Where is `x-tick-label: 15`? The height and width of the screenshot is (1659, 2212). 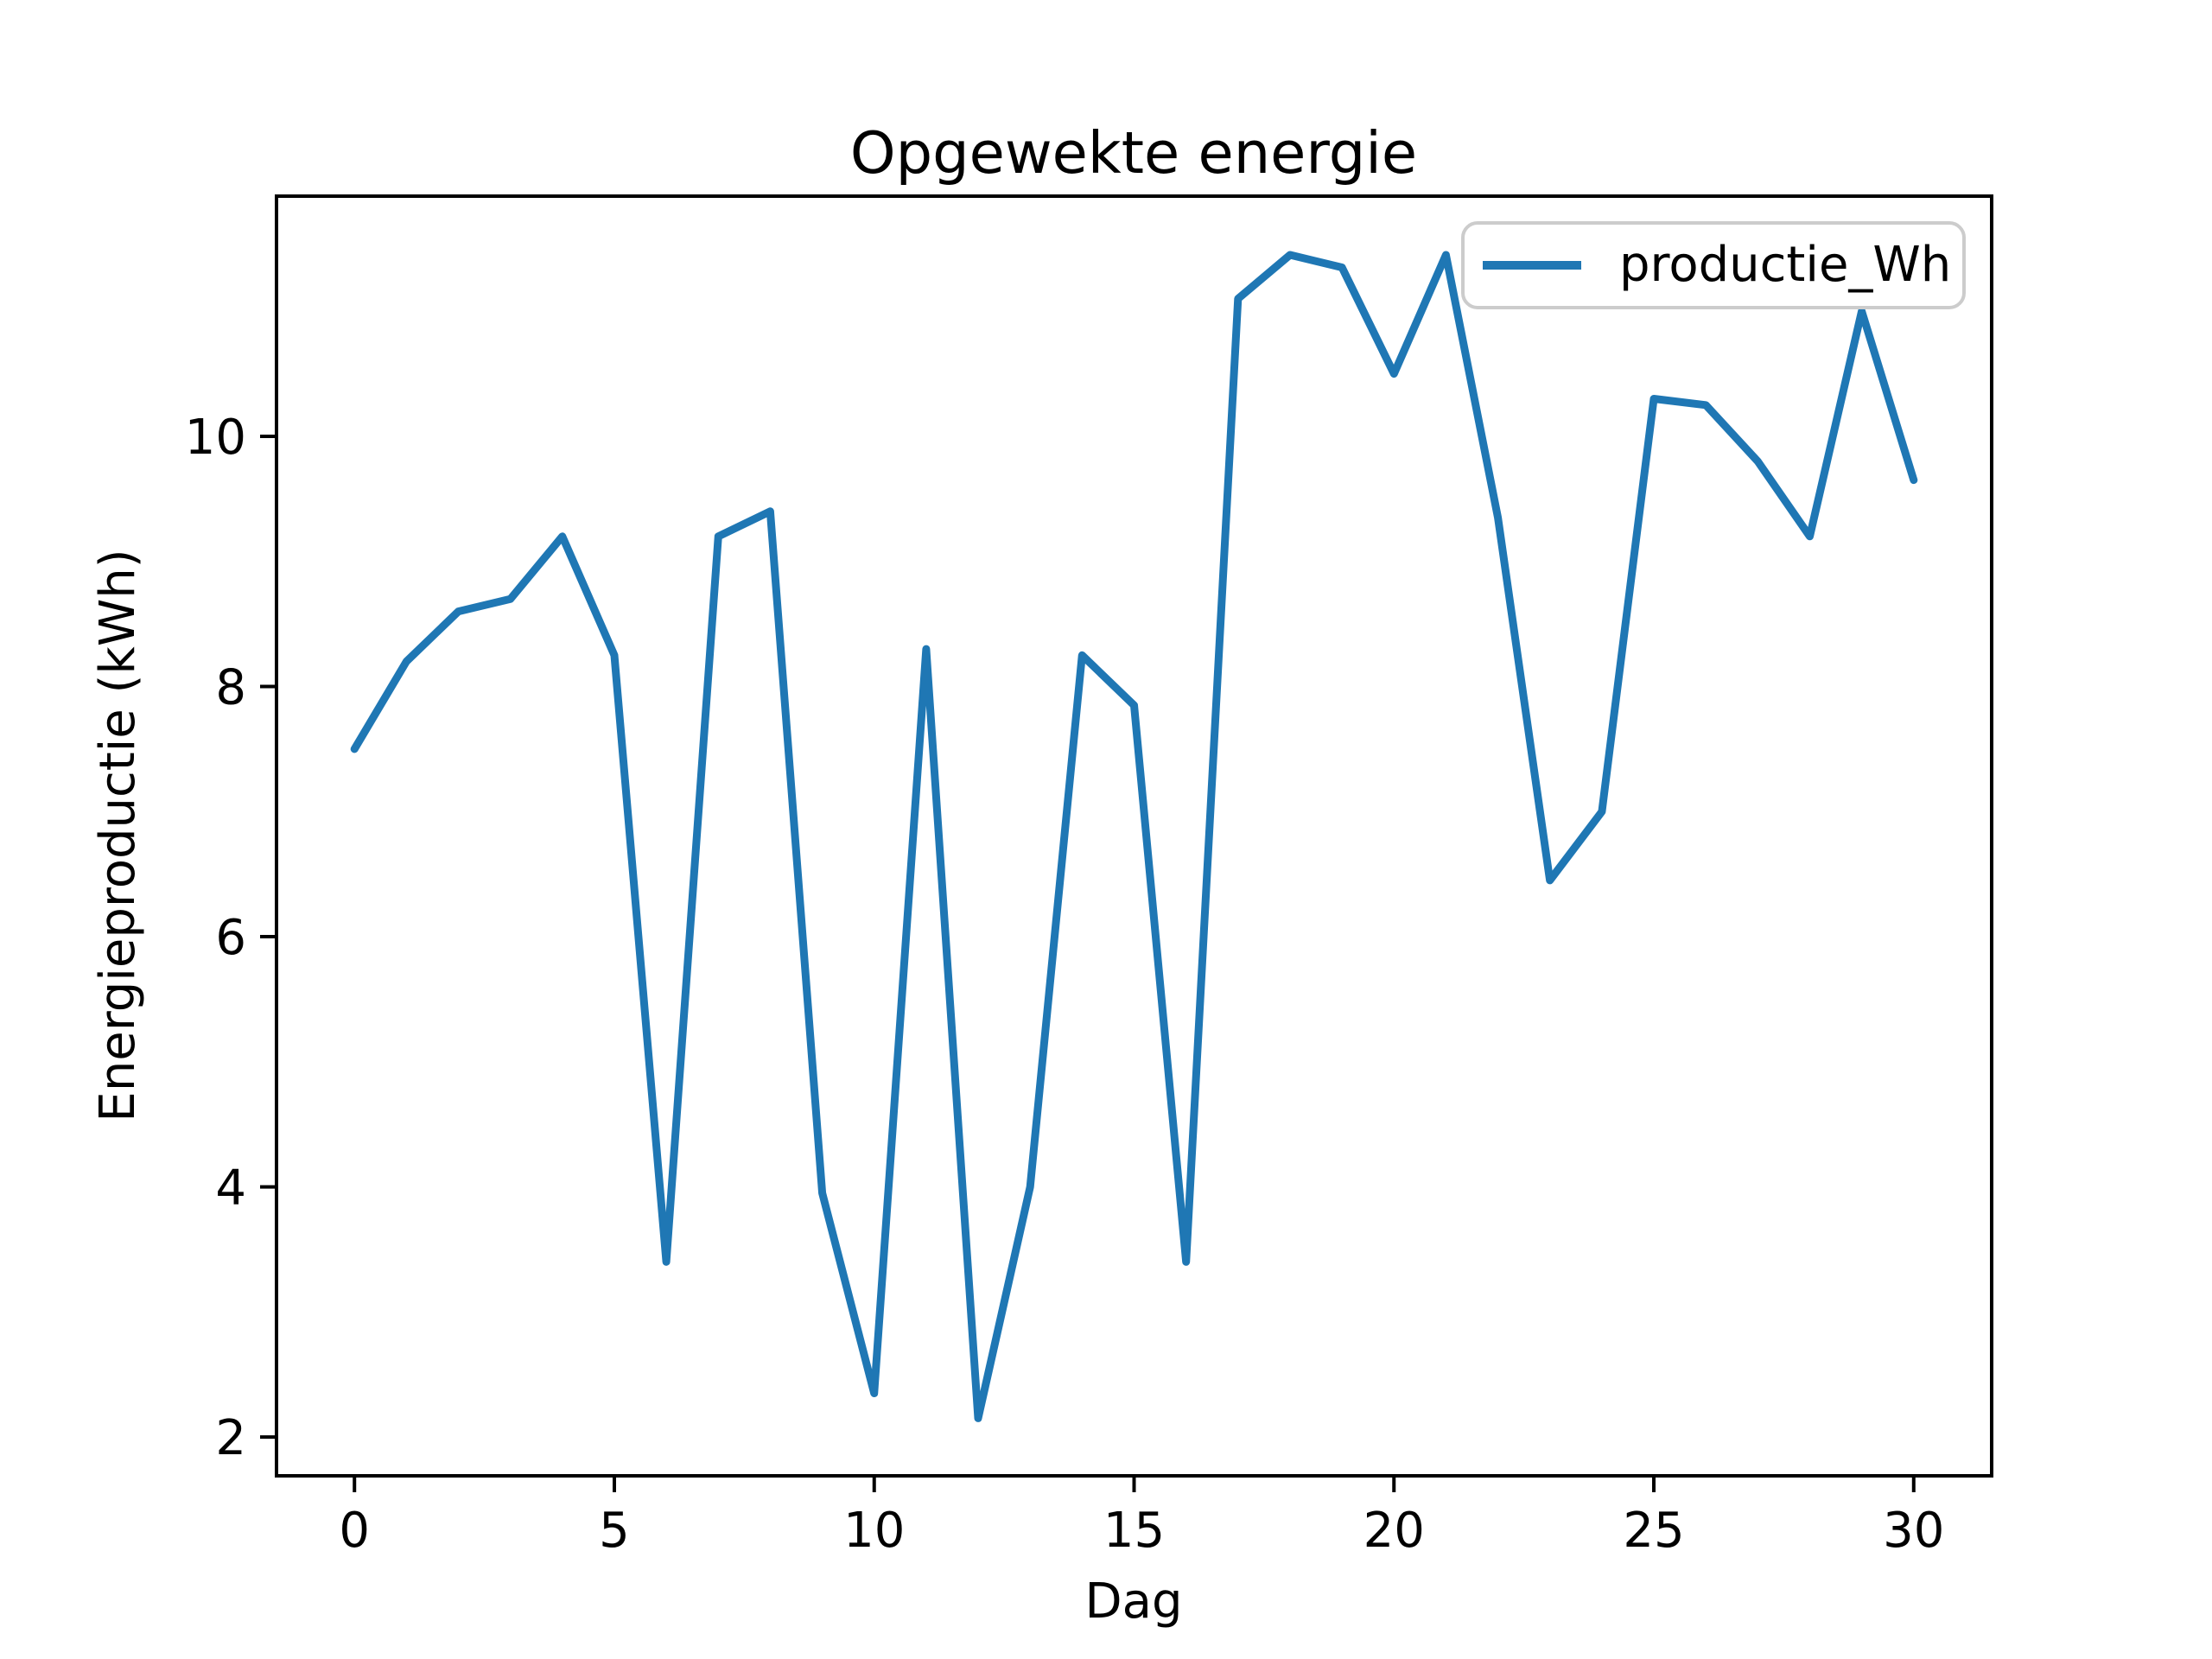 x-tick-label: 15 is located at coordinates (1134, 1531).